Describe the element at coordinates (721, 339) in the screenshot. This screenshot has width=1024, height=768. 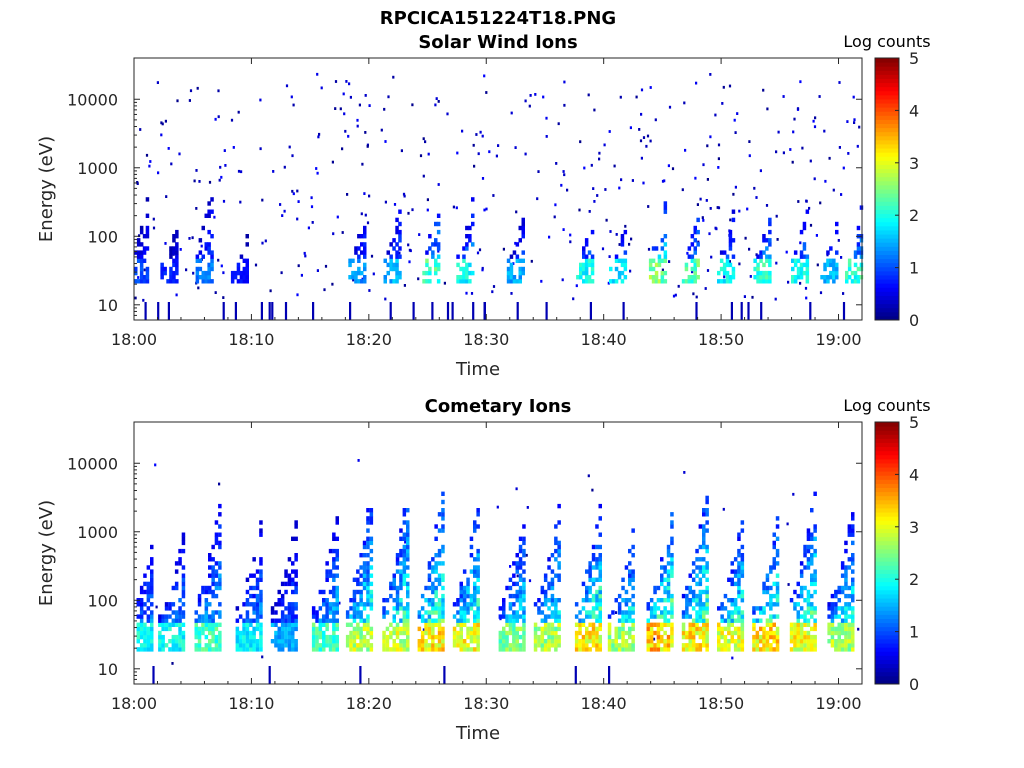
I see `x-tick-label: 18:50` at that location.